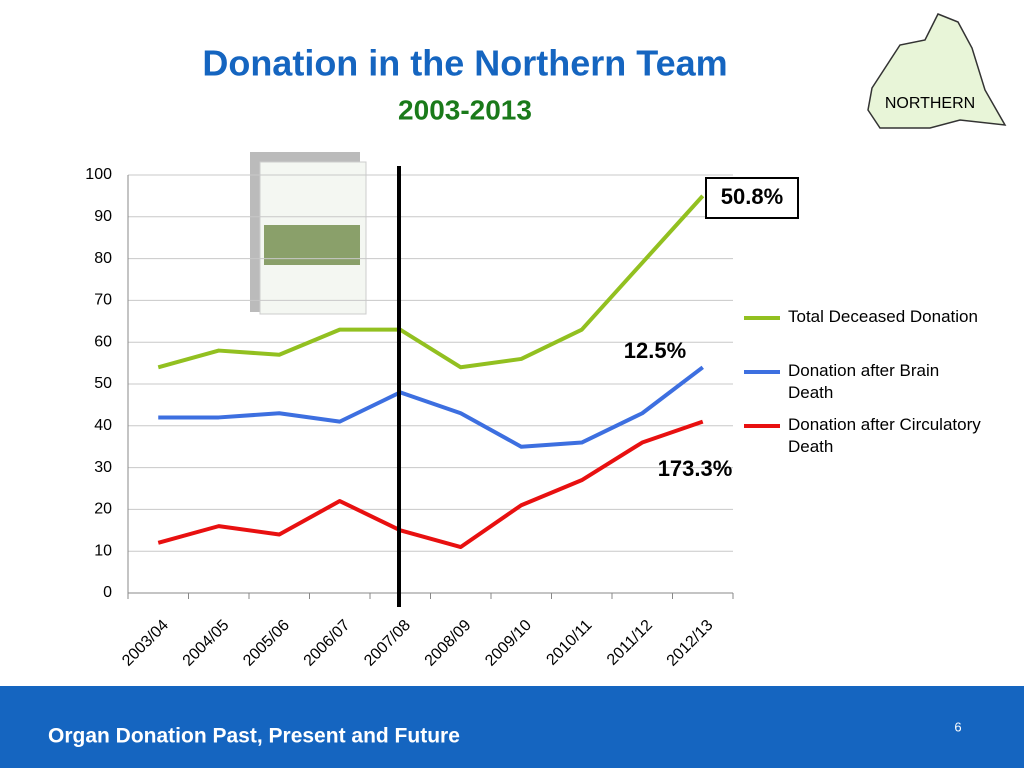 The height and width of the screenshot is (768, 1024). I want to click on y-tick-label: 0, so click(107, 592).